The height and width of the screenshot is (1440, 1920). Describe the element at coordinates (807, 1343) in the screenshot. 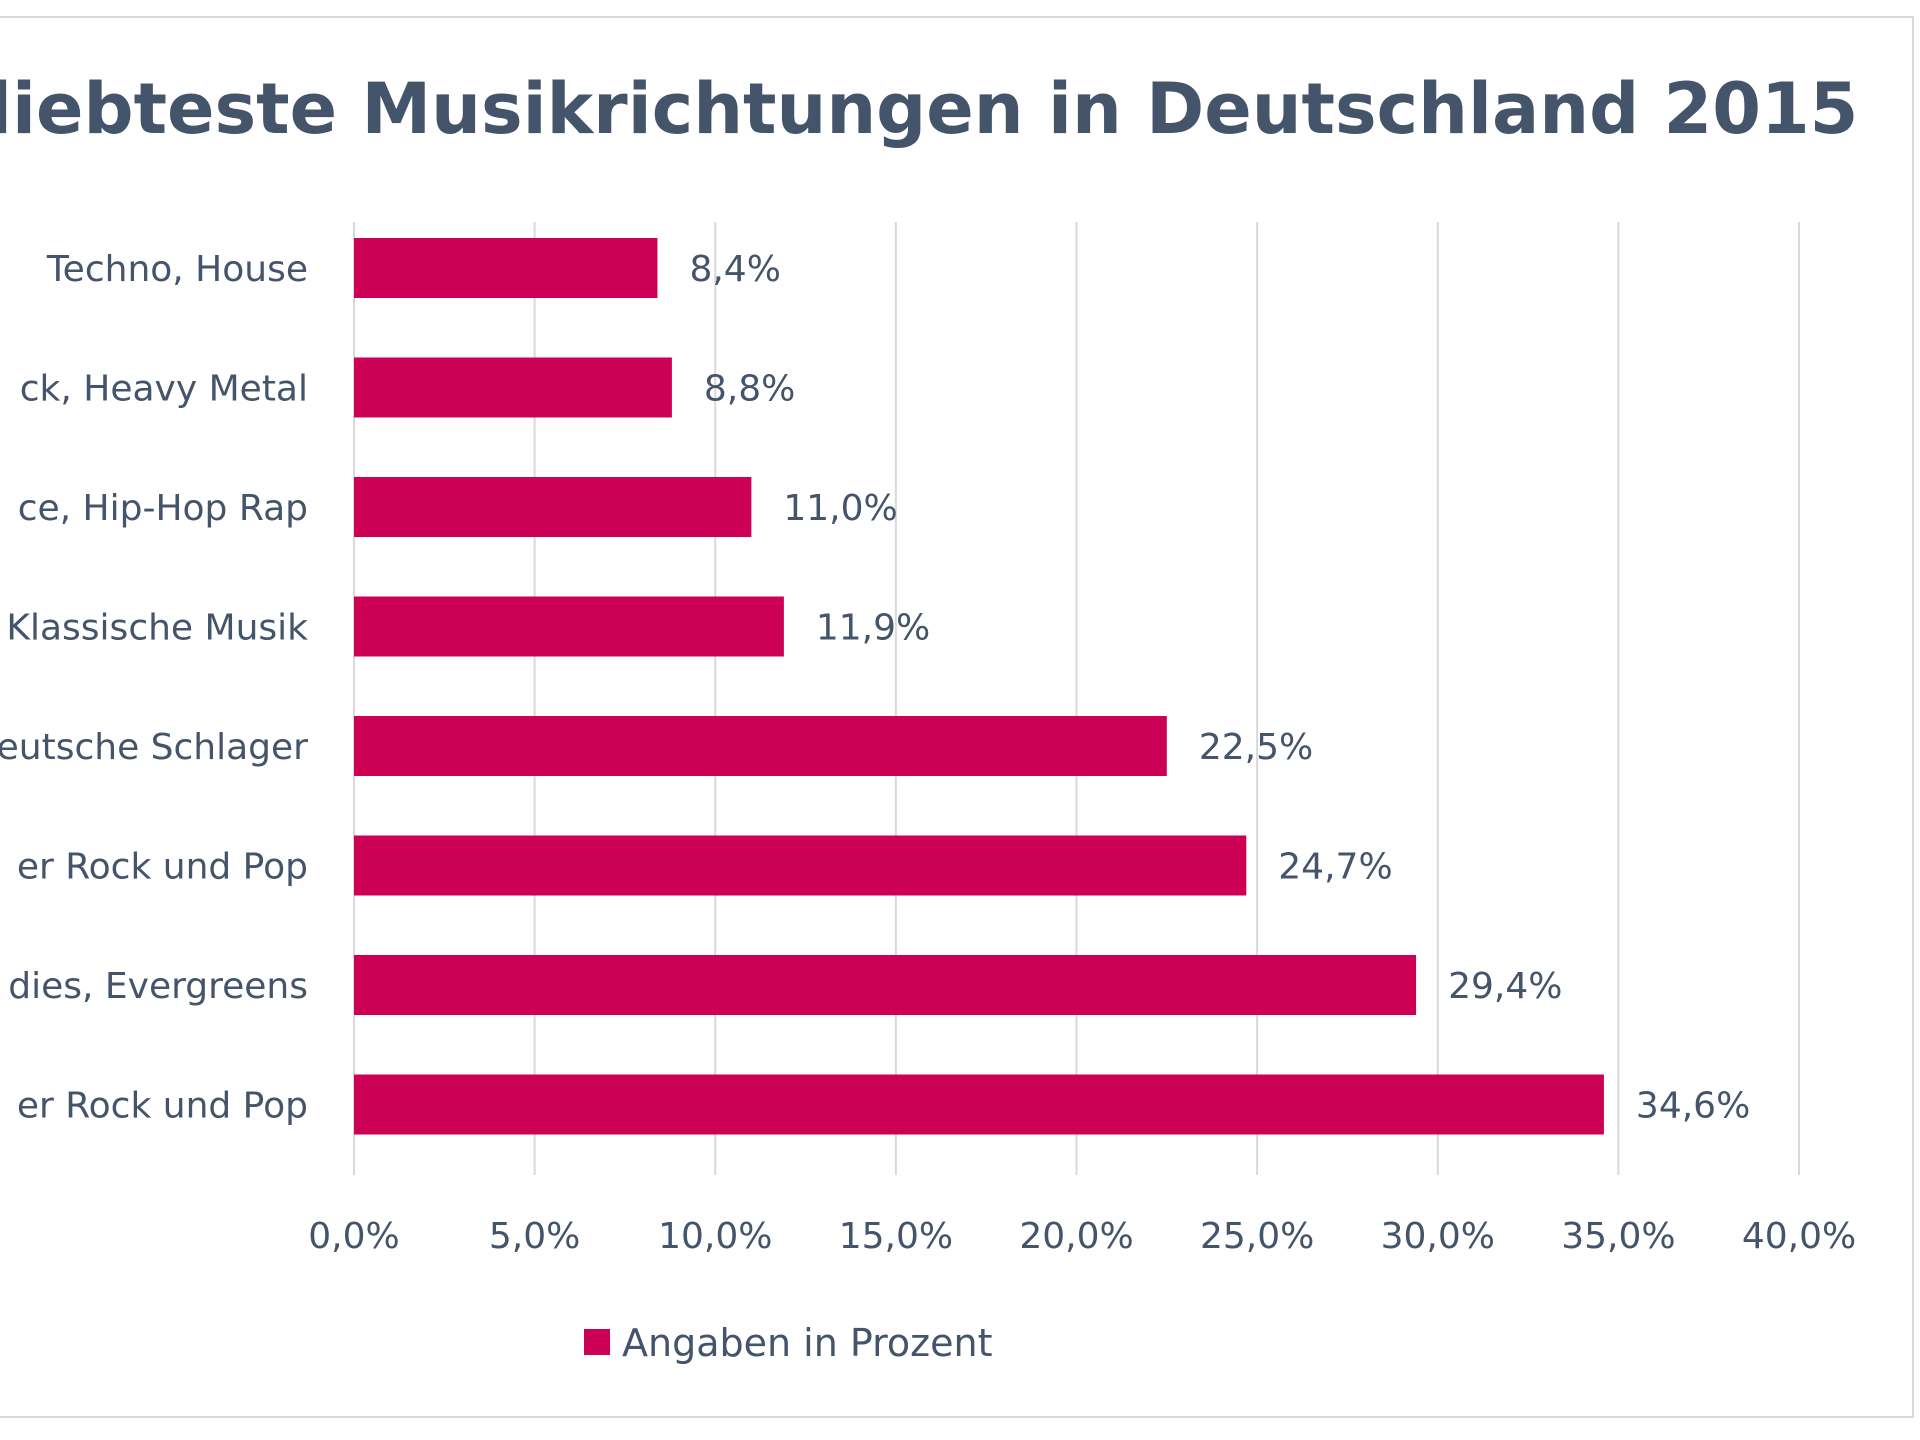

I see `legend-label: Angaben in Prozent` at that location.